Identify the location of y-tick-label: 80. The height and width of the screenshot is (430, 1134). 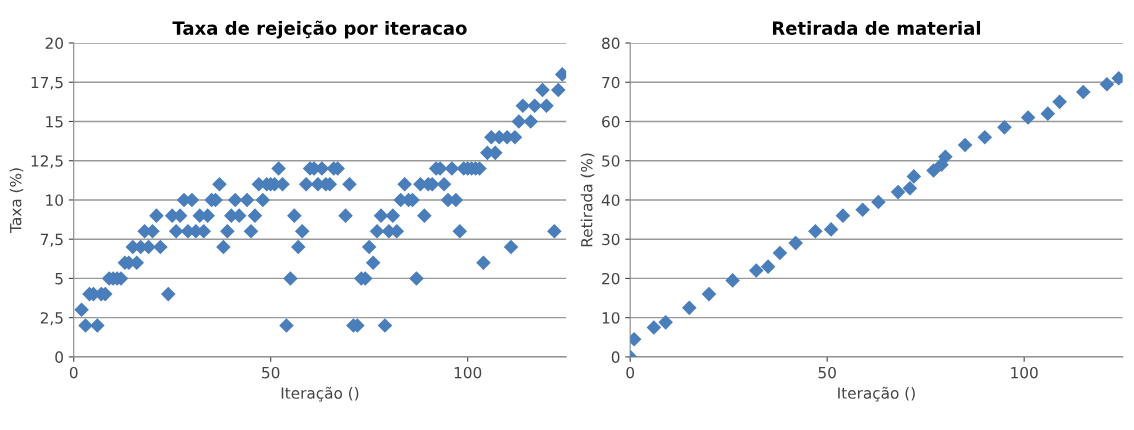
(611, 43).